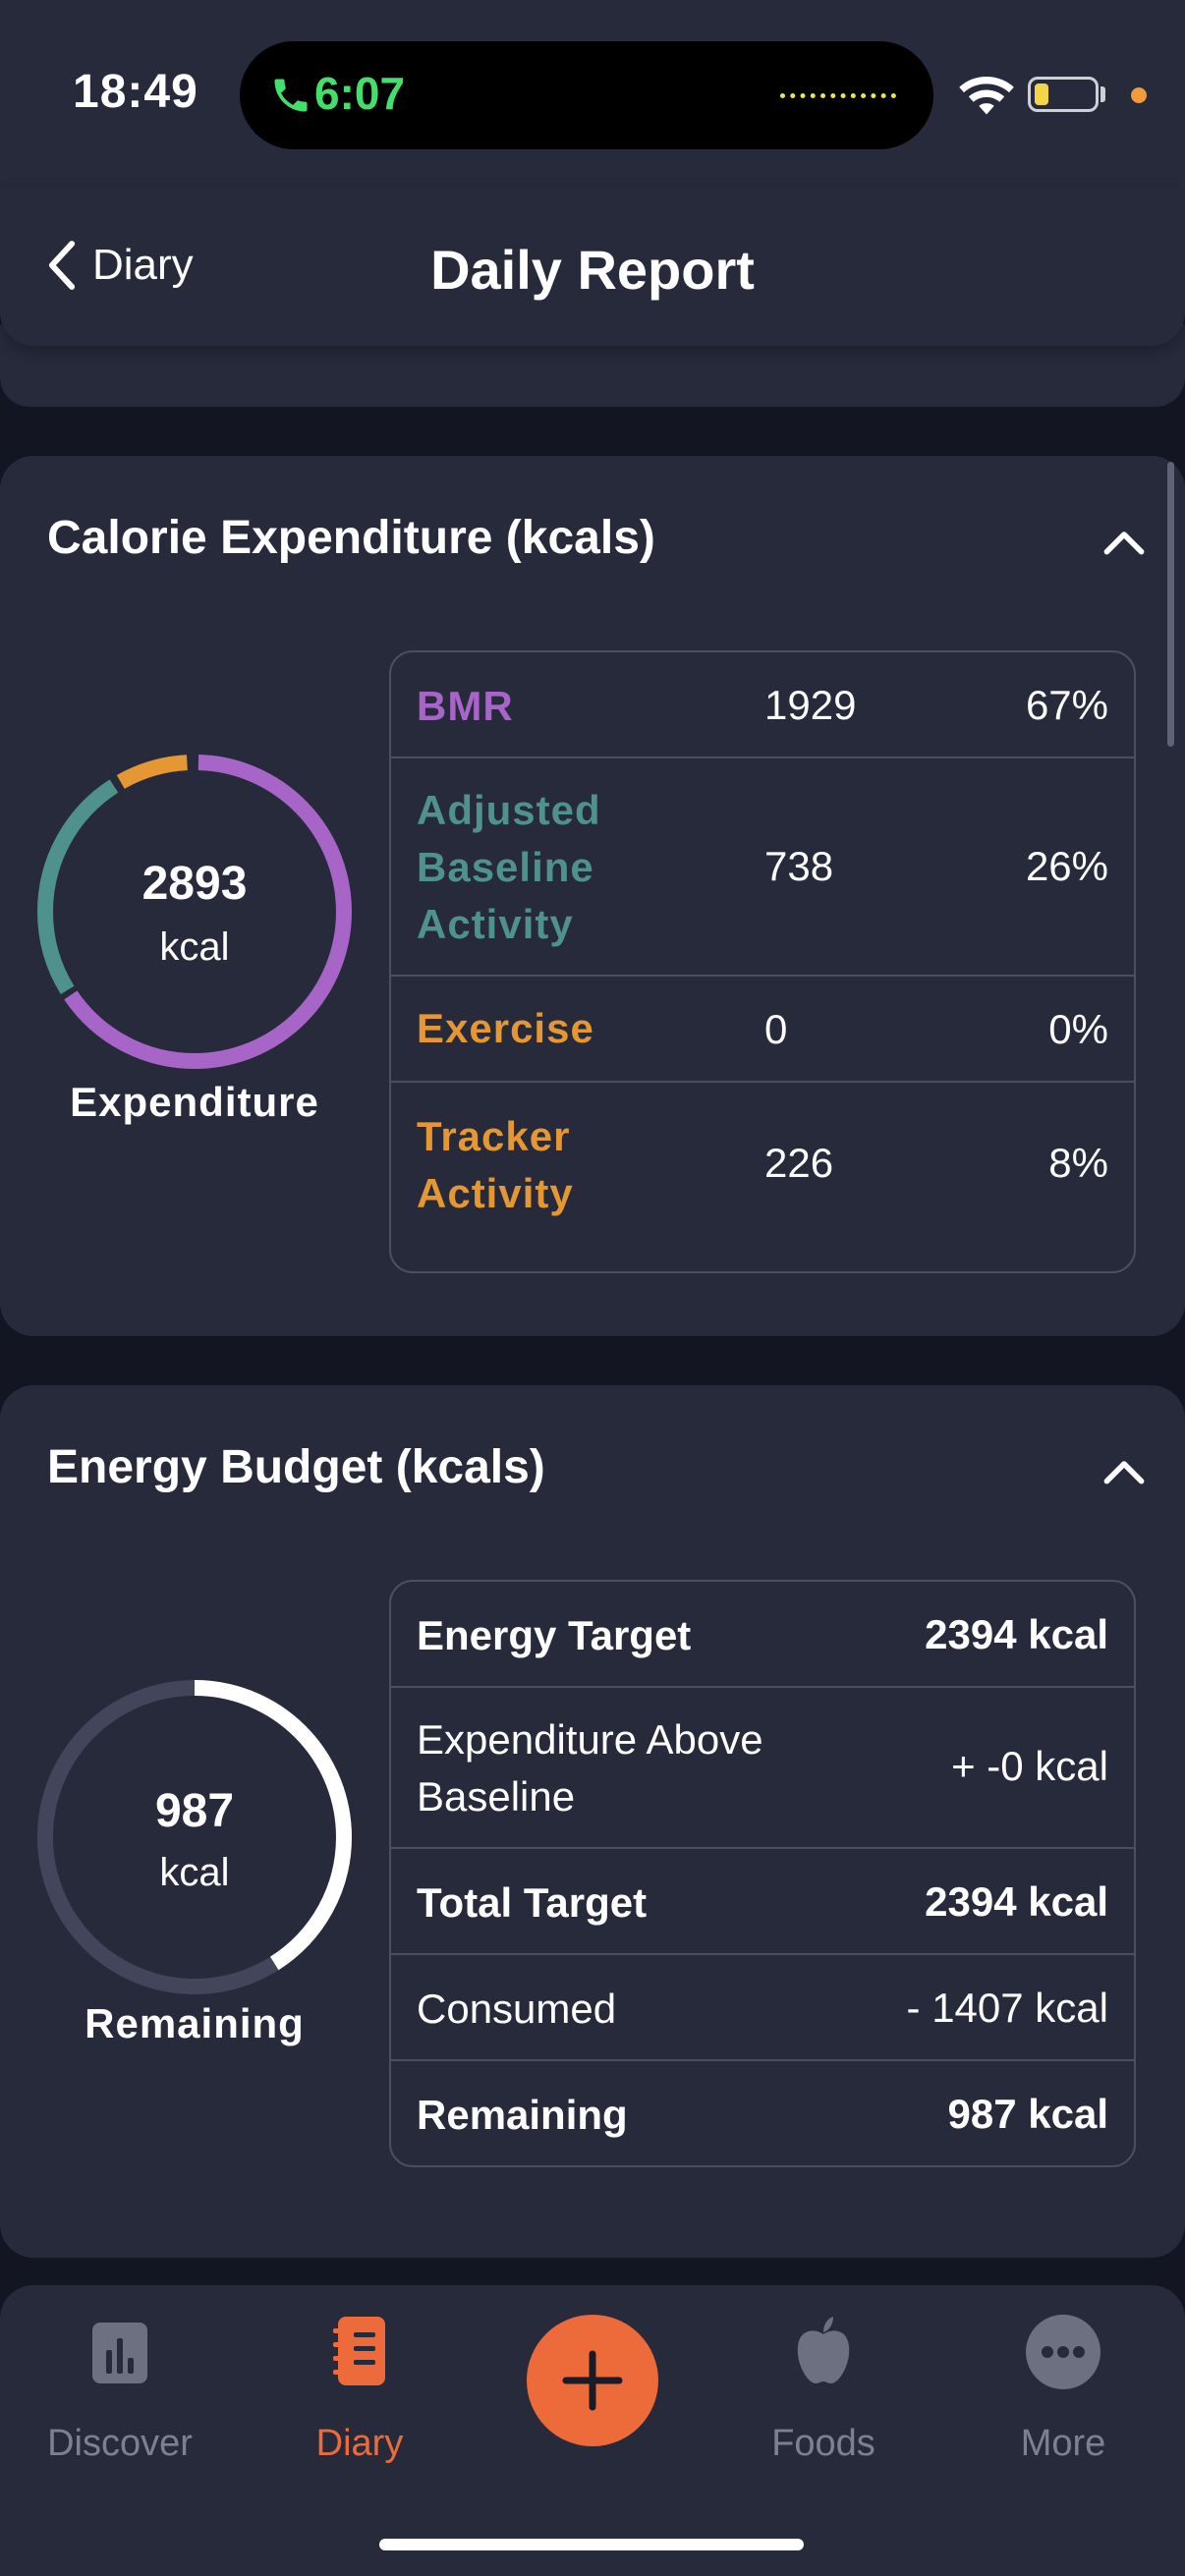 The image size is (1185, 2576). Describe the element at coordinates (532, 1902) in the screenshot. I see `row-label: Total Target` at that location.